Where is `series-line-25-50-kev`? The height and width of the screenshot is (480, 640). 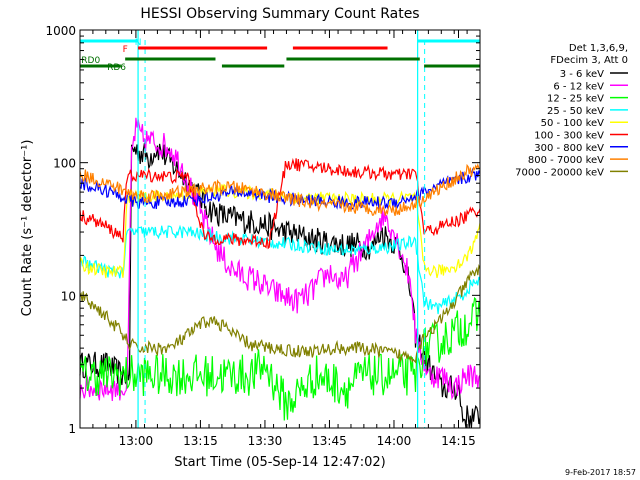
series-line-25-50-kev is located at coordinates (280, 269).